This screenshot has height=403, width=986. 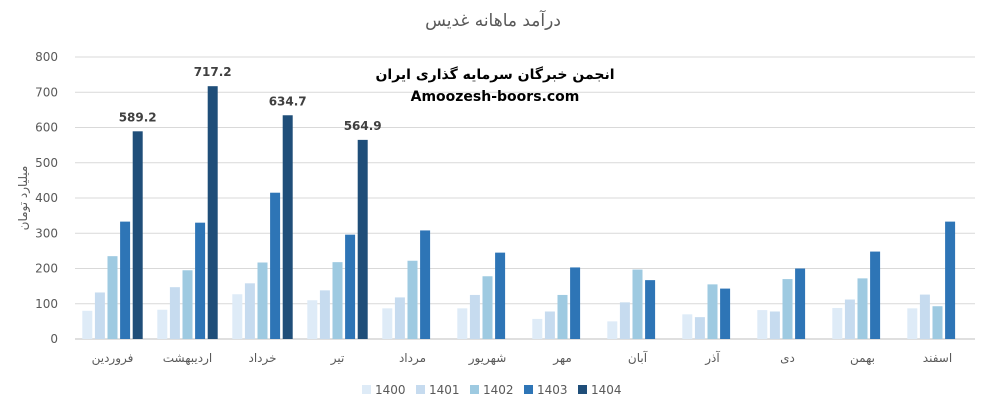 What do you see at coordinates (498, 390) in the screenshot?
I see `legend-label-1402: 1402` at bounding box center [498, 390].